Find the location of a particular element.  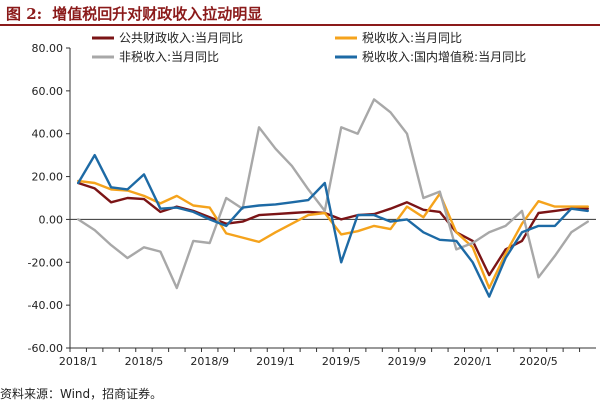

x-tick-label: 2019/9 is located at coordinates (407, 361).